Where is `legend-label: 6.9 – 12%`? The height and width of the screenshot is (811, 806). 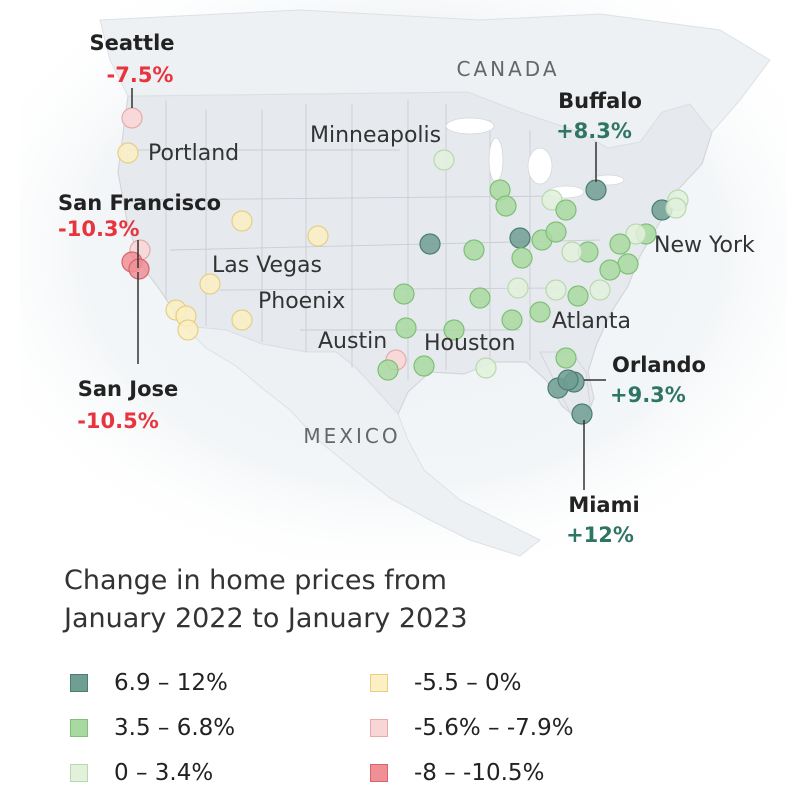
legend-label: 6.9 – 12% is located at coordinates (171, 683).